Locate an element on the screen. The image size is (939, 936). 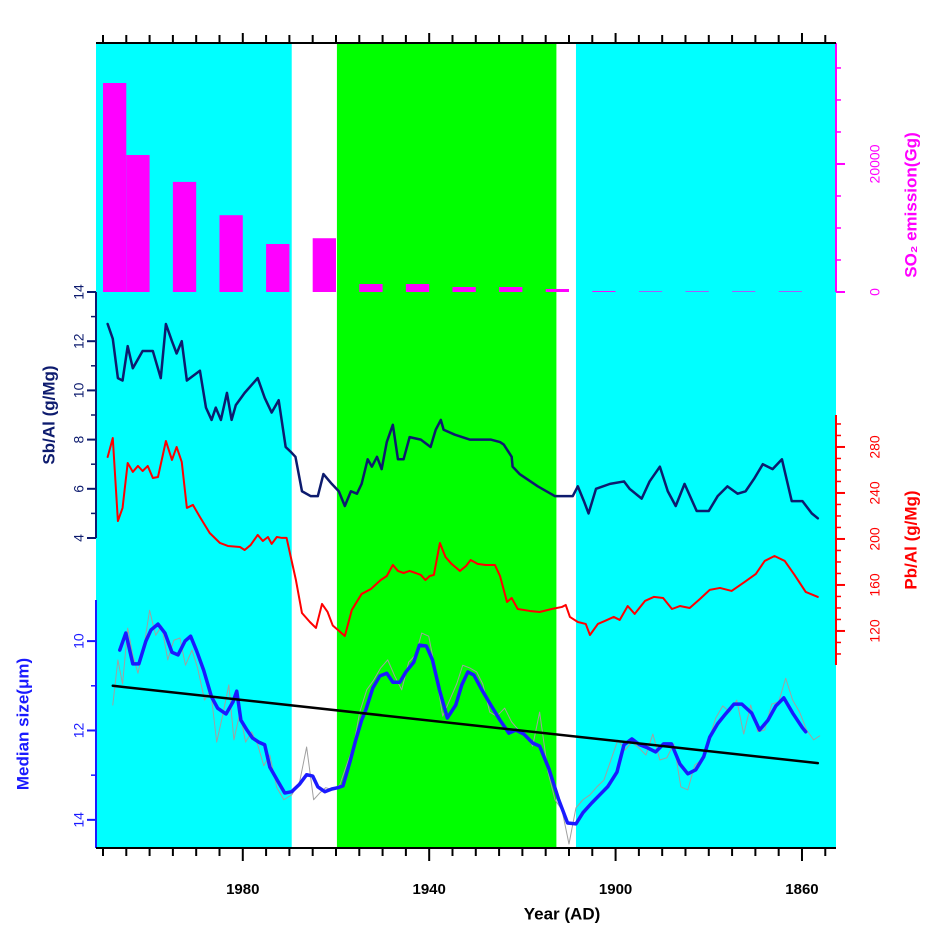
x-tick-label: 1980 is located at coordinates (242, 889).